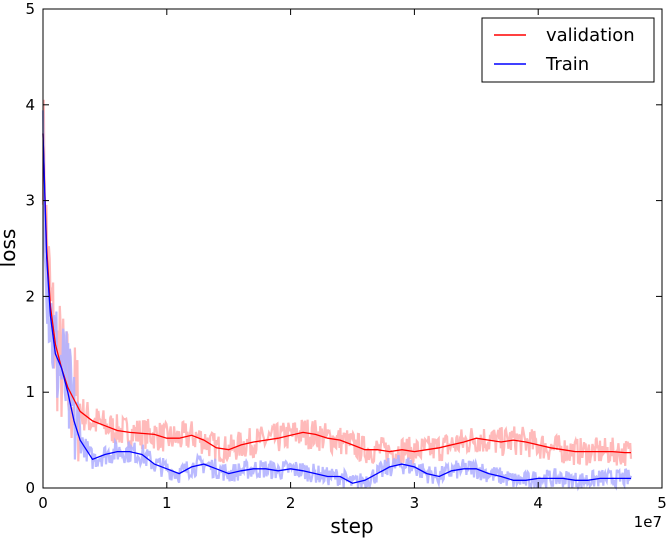 This screenshot has width=668, height=539. What do you see at coordinates (415, 503) in the screenshot?
I see `x-tick-label: 3` at bounding box center [415, 503].